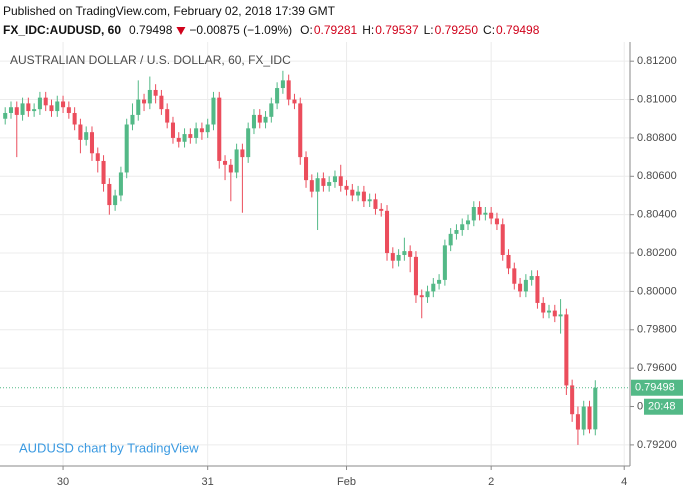  I want to click on ohlc-label: H:, so click(368, 30).